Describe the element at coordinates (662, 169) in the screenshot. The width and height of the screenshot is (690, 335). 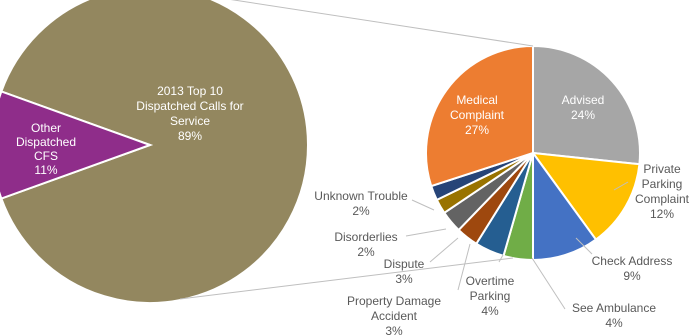
I see `data-label-private-line: Private` at that location.